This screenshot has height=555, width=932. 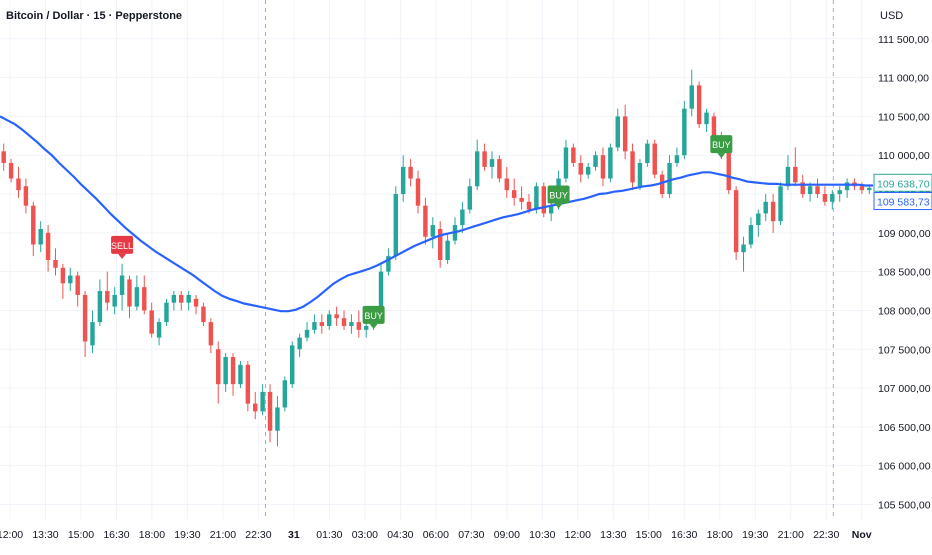 What do you see at coordinates (365, 535) in the screenshot?
I see `time-tick-label: 03:00` at bounding box center [365, 535].